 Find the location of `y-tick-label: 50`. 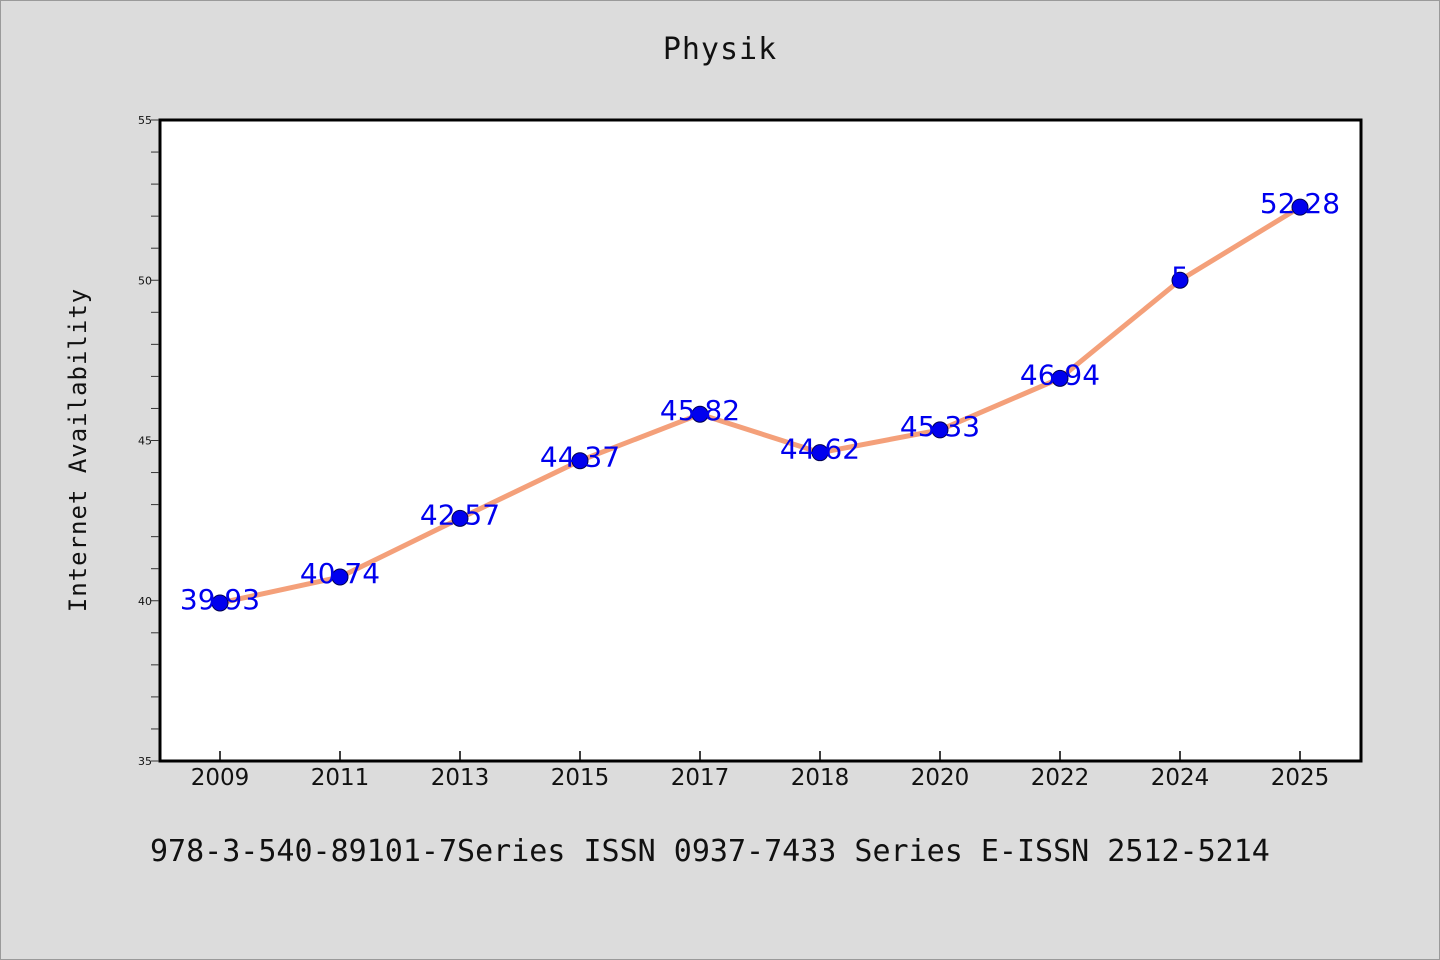

y-tick-label: 50 is located at coordinates (145, 280).